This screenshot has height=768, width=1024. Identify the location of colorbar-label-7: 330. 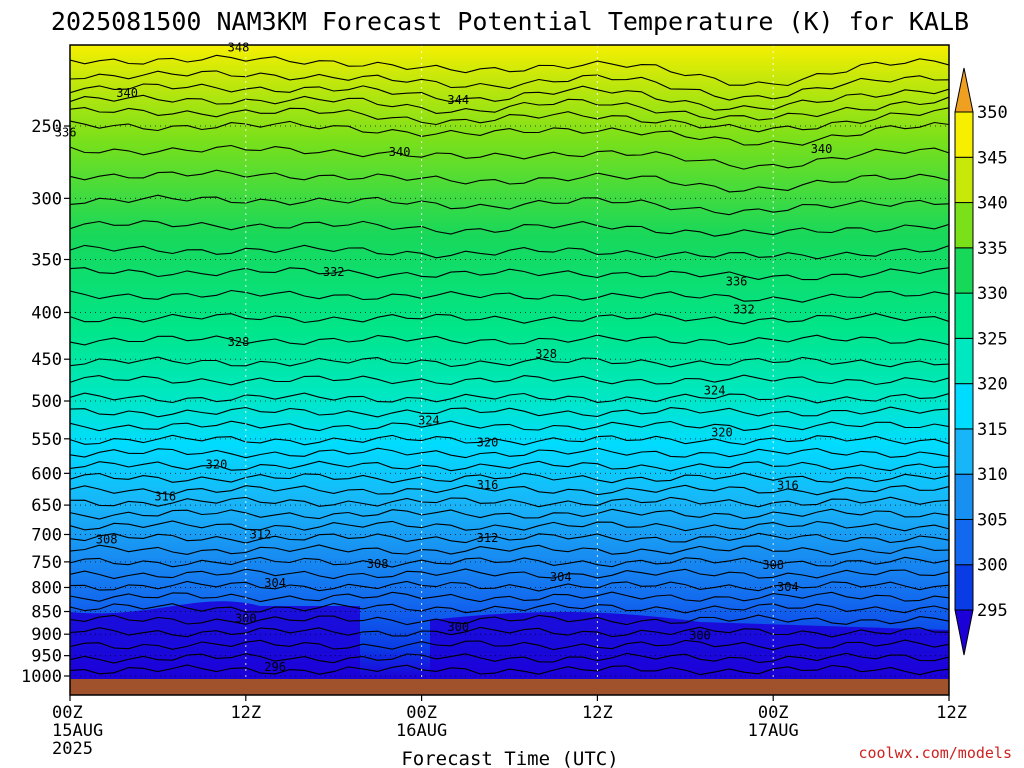
(992, 294).